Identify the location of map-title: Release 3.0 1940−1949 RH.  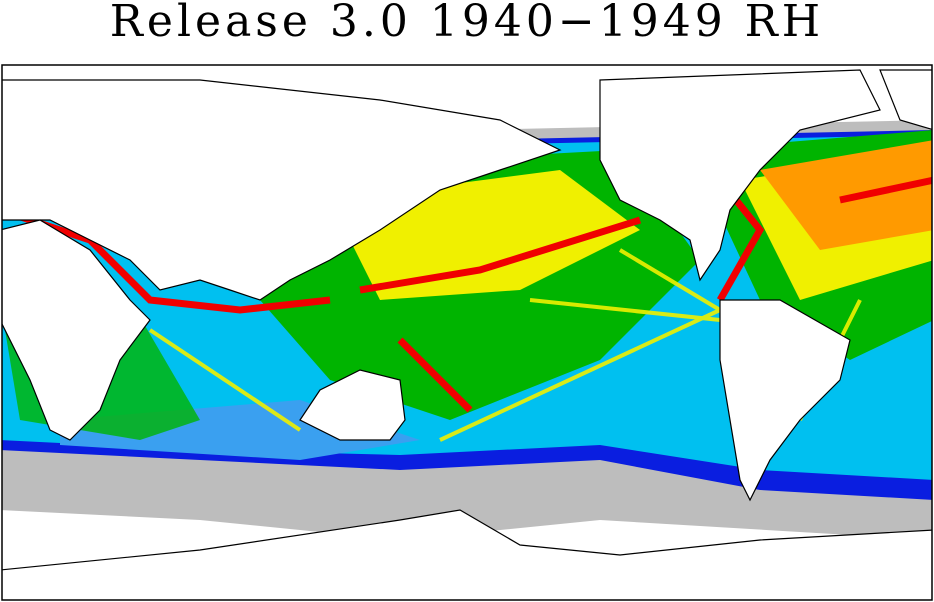
(467, 23).